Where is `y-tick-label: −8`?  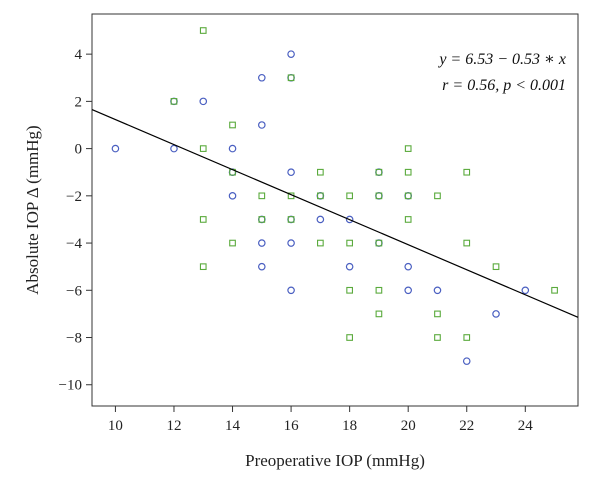 y-tick-label: −8 is located at coordinates (74, 339).